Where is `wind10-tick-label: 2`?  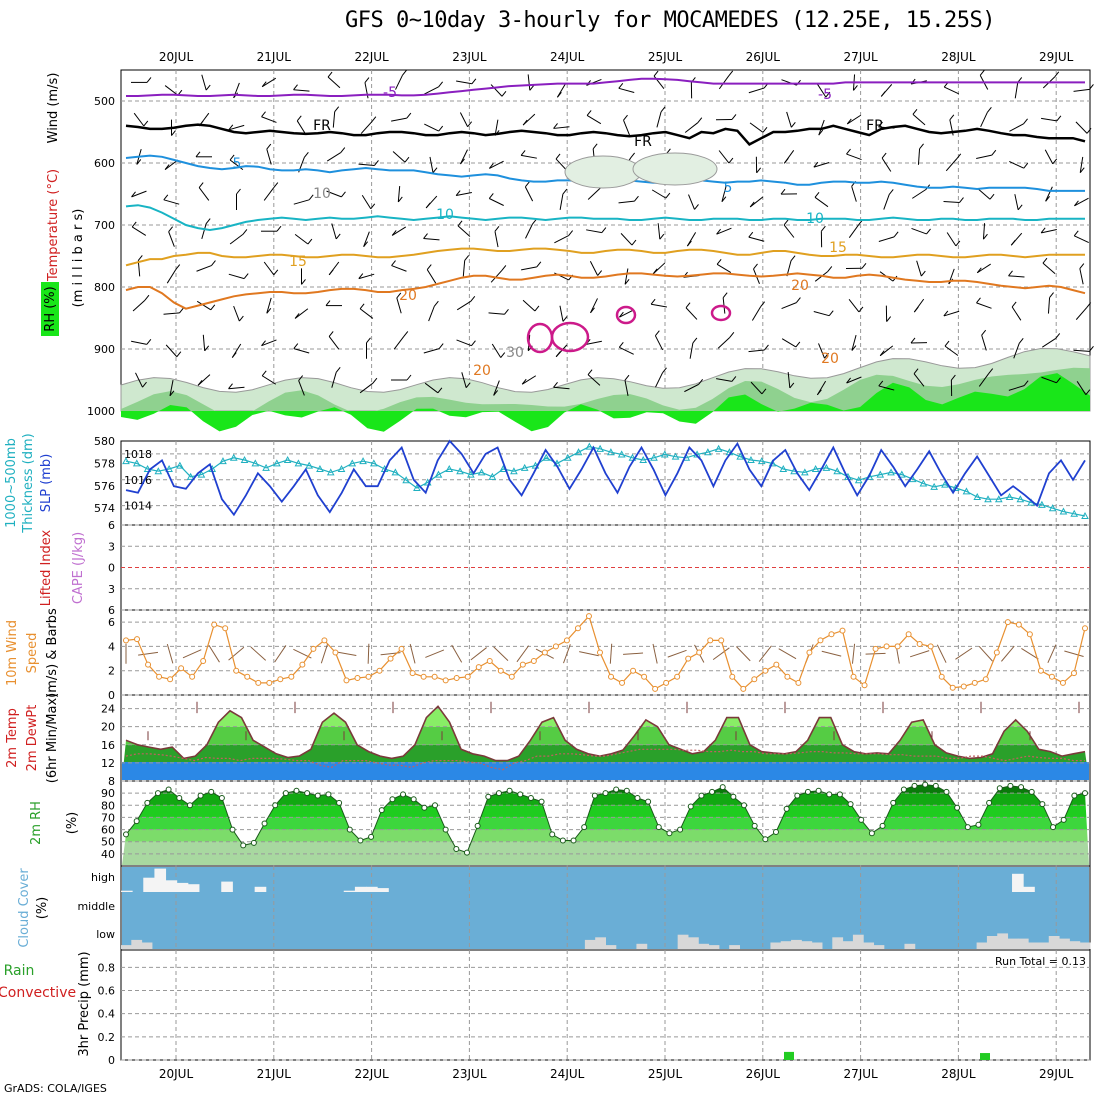 wind10-tick-label: 2 is located at coordinates (111, 671).